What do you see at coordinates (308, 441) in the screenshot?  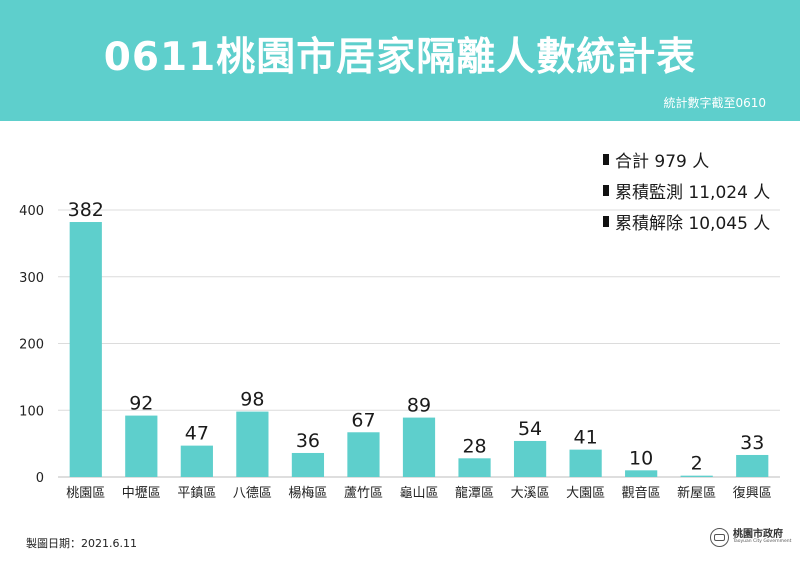 I see `bar-value-label: 36` at bounding box center [308, 441].